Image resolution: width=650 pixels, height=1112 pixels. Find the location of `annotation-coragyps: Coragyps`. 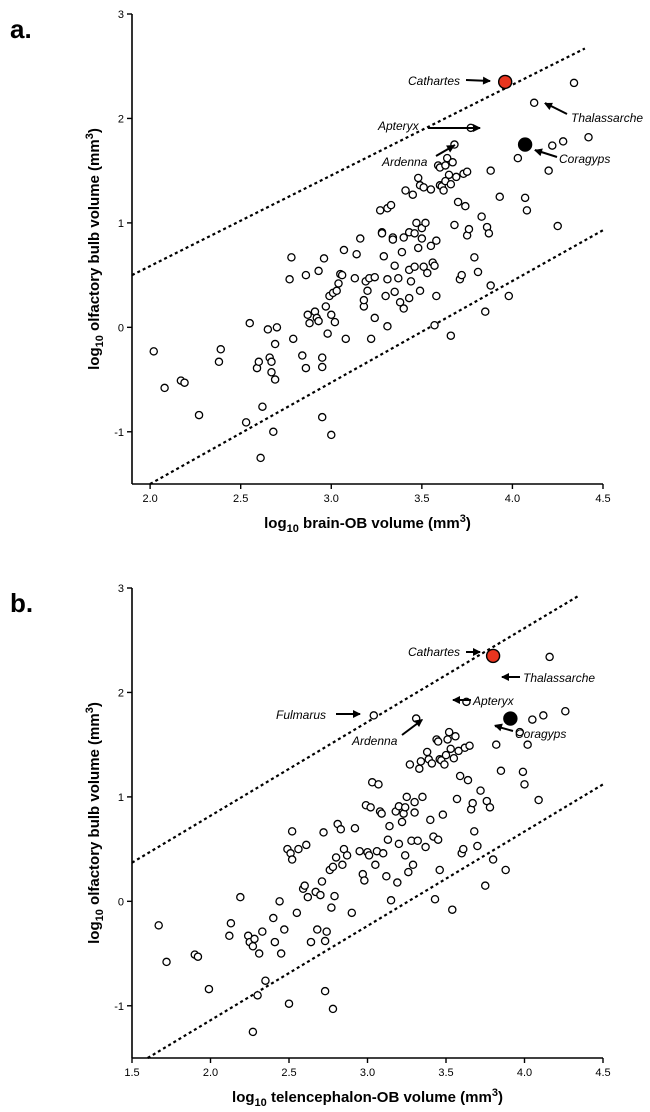

annotation-coragyps: Coragyps is located at coordinates (540, 734).